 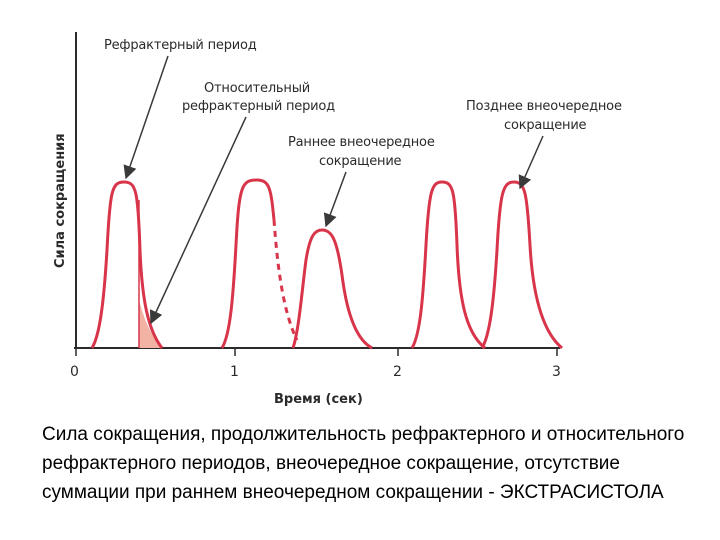 What do you see at coordinates (146, 117) in the screenshot?
I see `refractory-period-arrow` at bounding box center [146, 117].